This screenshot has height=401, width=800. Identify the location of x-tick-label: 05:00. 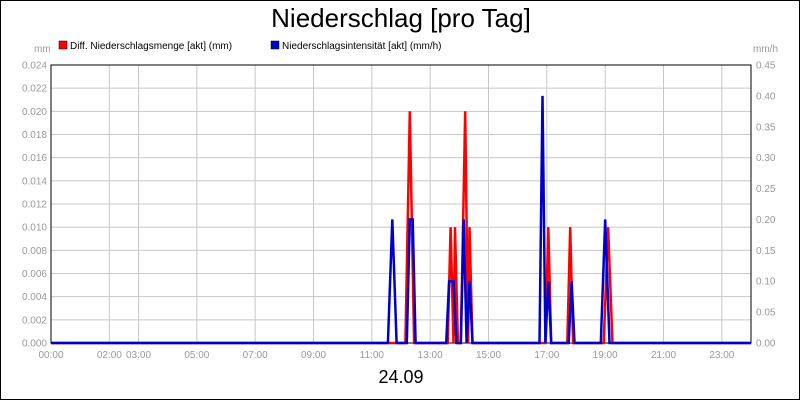
(196, 355).